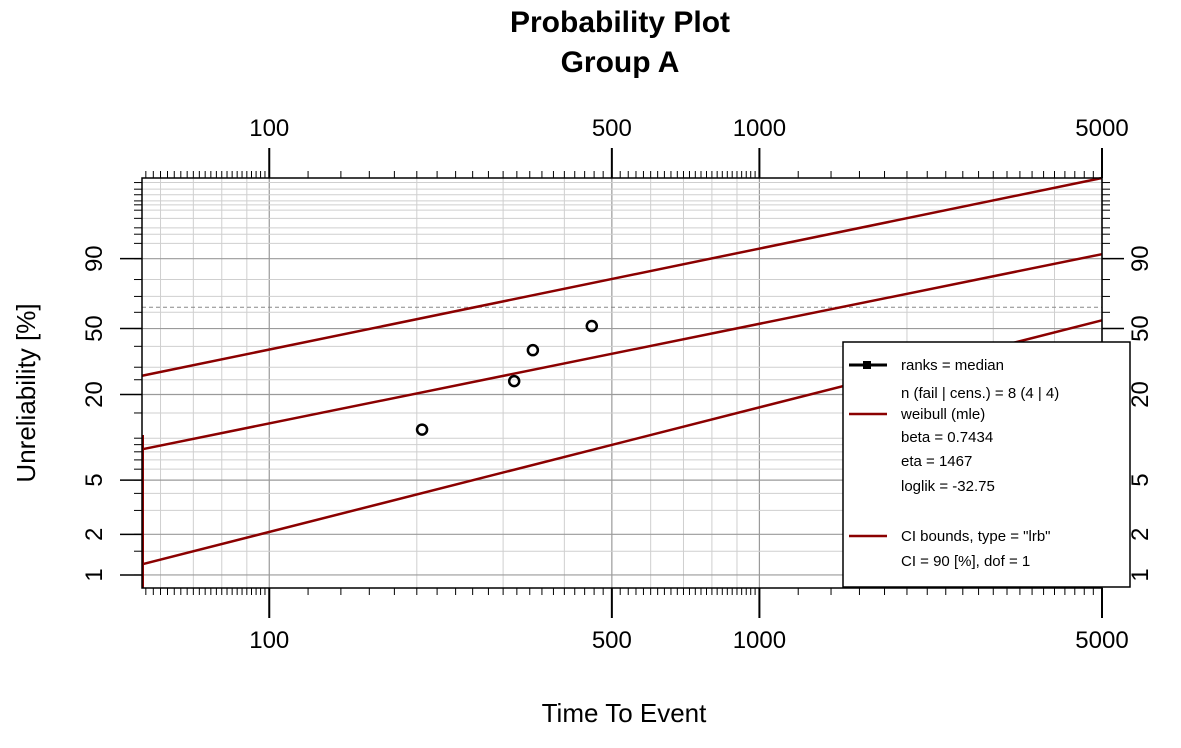 The image size is (1181, 748). What do you see at coordinates (1140, 328) in the screenshot?
I see `y-tick-label-right: 50` at bounding box center [1140, 328].